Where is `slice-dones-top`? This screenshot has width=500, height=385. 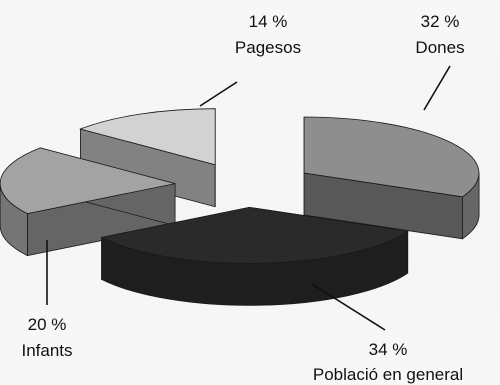 slice-dones-top is located at coordinates (391, 157).